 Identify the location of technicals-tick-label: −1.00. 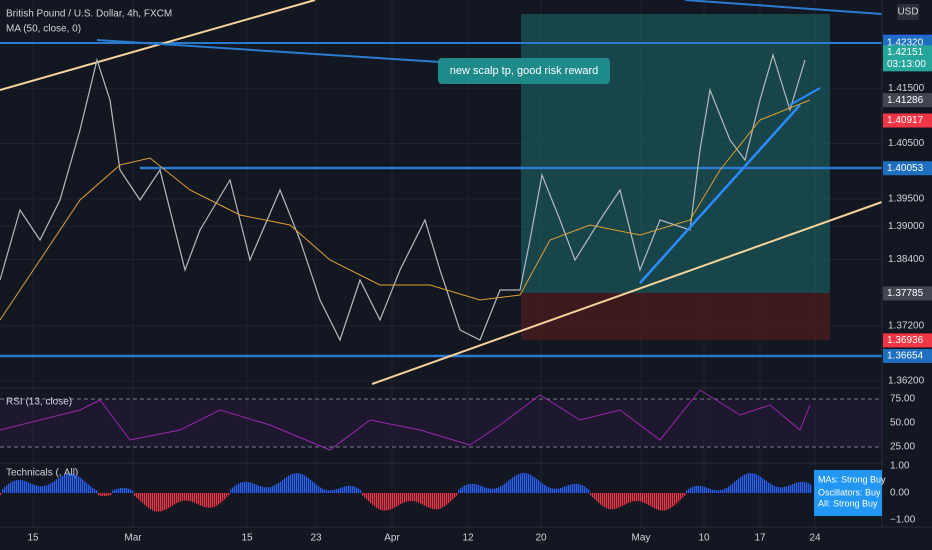
(903, 520).